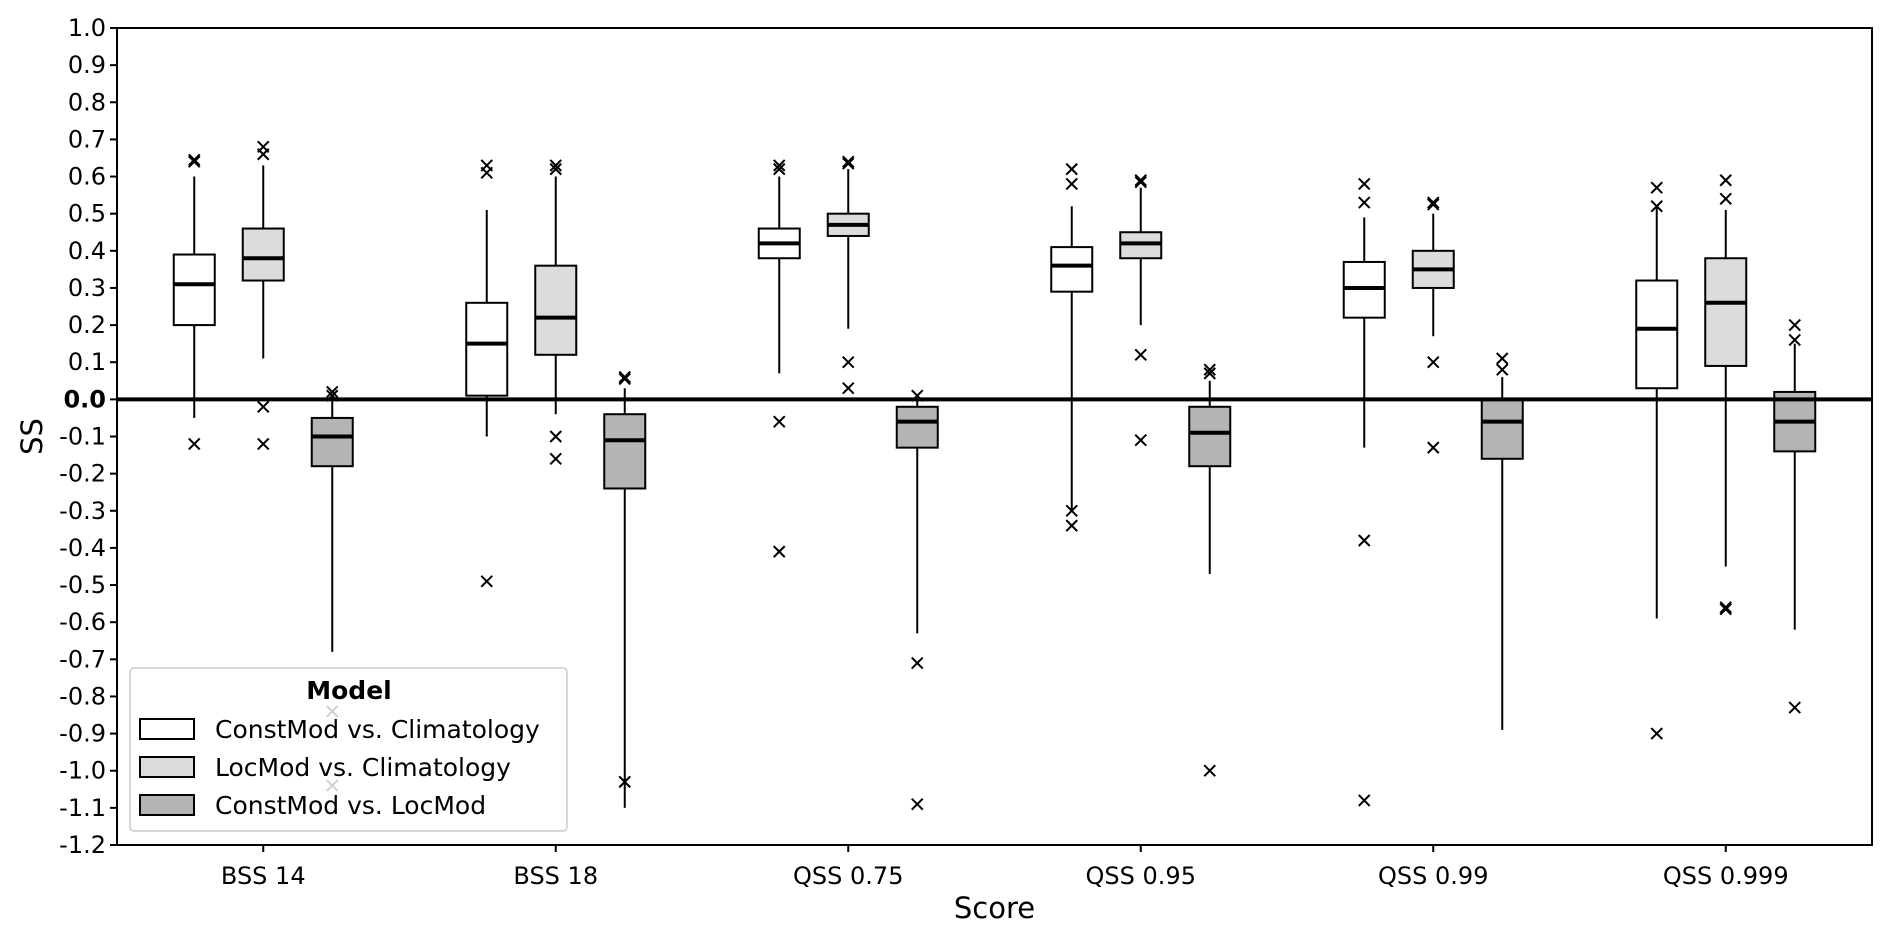 The width and height of the screenshot is (1892, 937). I want to click on y-tick-label: -0.3, so click(82, 511).